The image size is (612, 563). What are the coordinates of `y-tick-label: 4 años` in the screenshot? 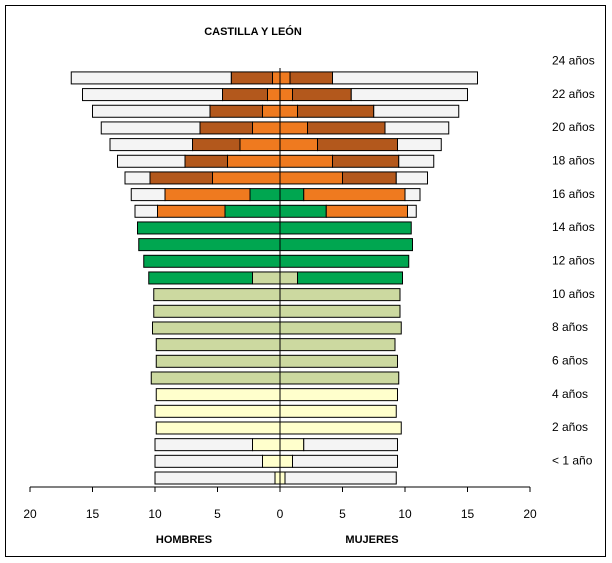 It's located at (570, 394).